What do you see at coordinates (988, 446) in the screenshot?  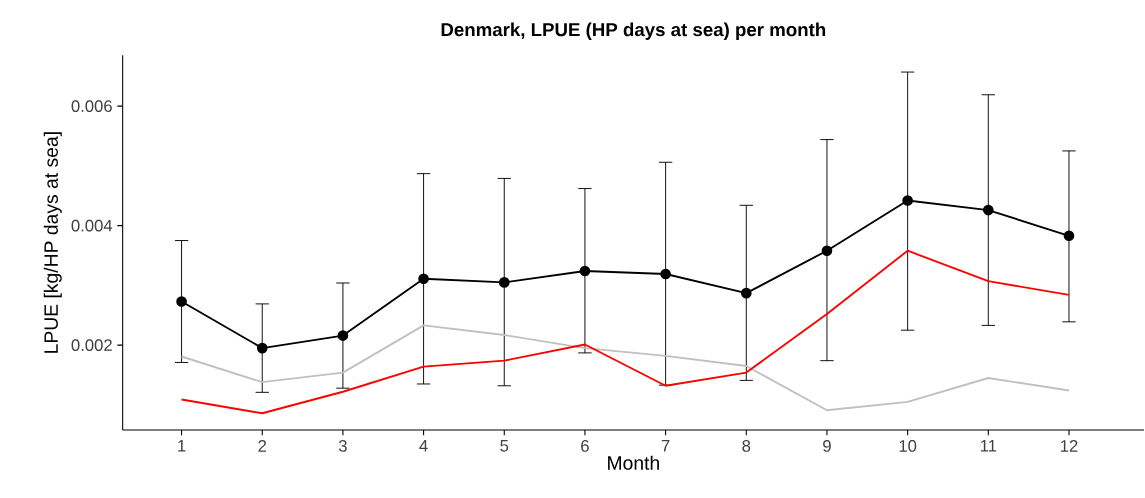 I see `x-tick-label: 11` at bounding box center [988, 446].